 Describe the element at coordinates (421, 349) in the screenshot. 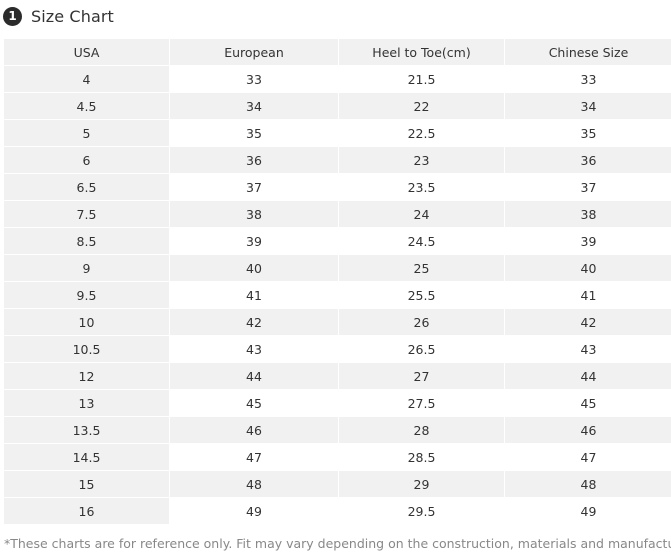

I see `table-cell-heel-to-toe: 26.5` at that location.